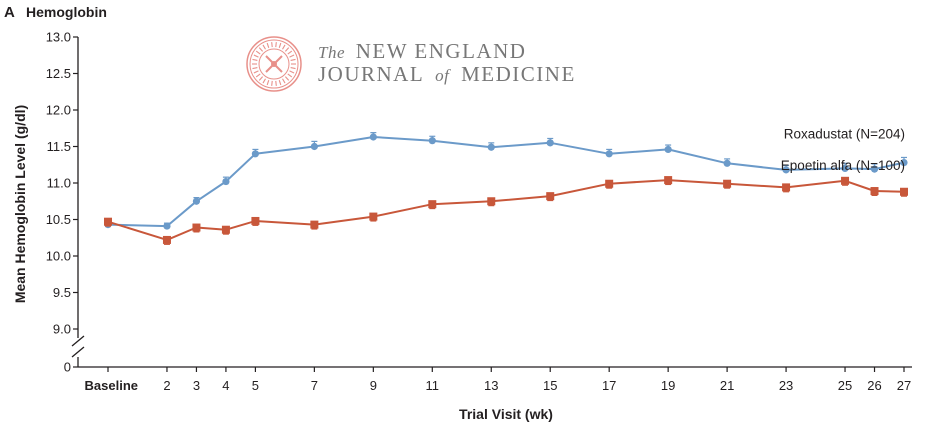 Image resolution: width=932 pixels, height=427 pixels. Describe the element at coordinates (904, 385) in the screenshot. I see `x-tick-label: 27` at that location.